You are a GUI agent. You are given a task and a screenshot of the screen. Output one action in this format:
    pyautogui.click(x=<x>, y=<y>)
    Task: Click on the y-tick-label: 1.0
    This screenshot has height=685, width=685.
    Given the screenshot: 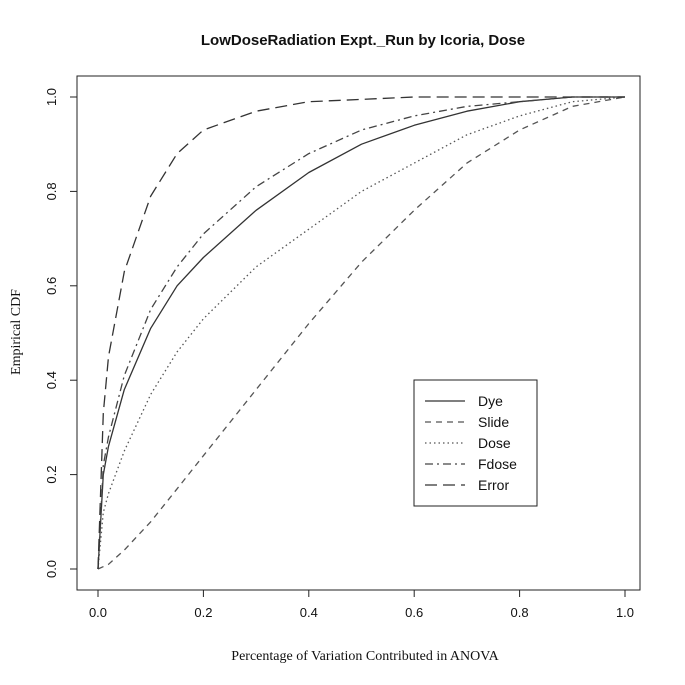 What is the action you would take?
    pyautogui.click(x=51, y=97)
    